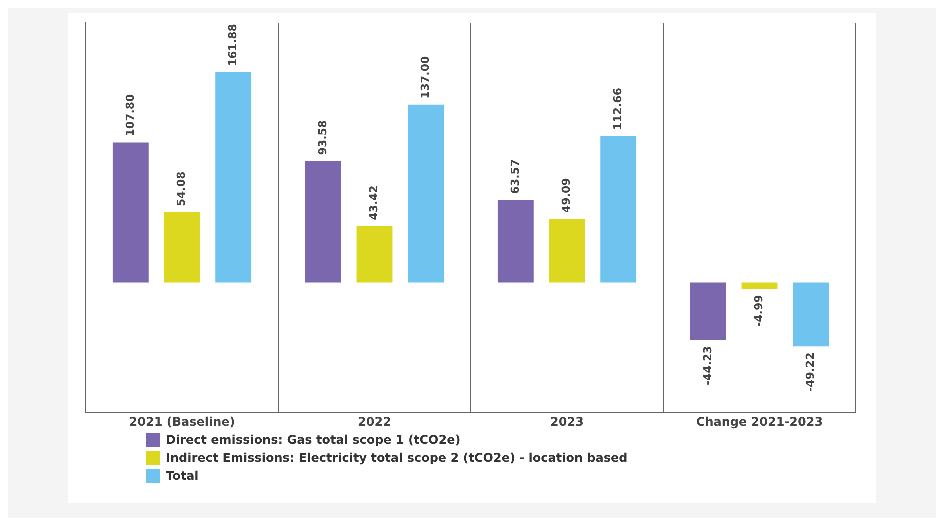  Describe the element at coordinates (375, 421) in the screenshot. I see `x-tick-label: 2022` at that location.